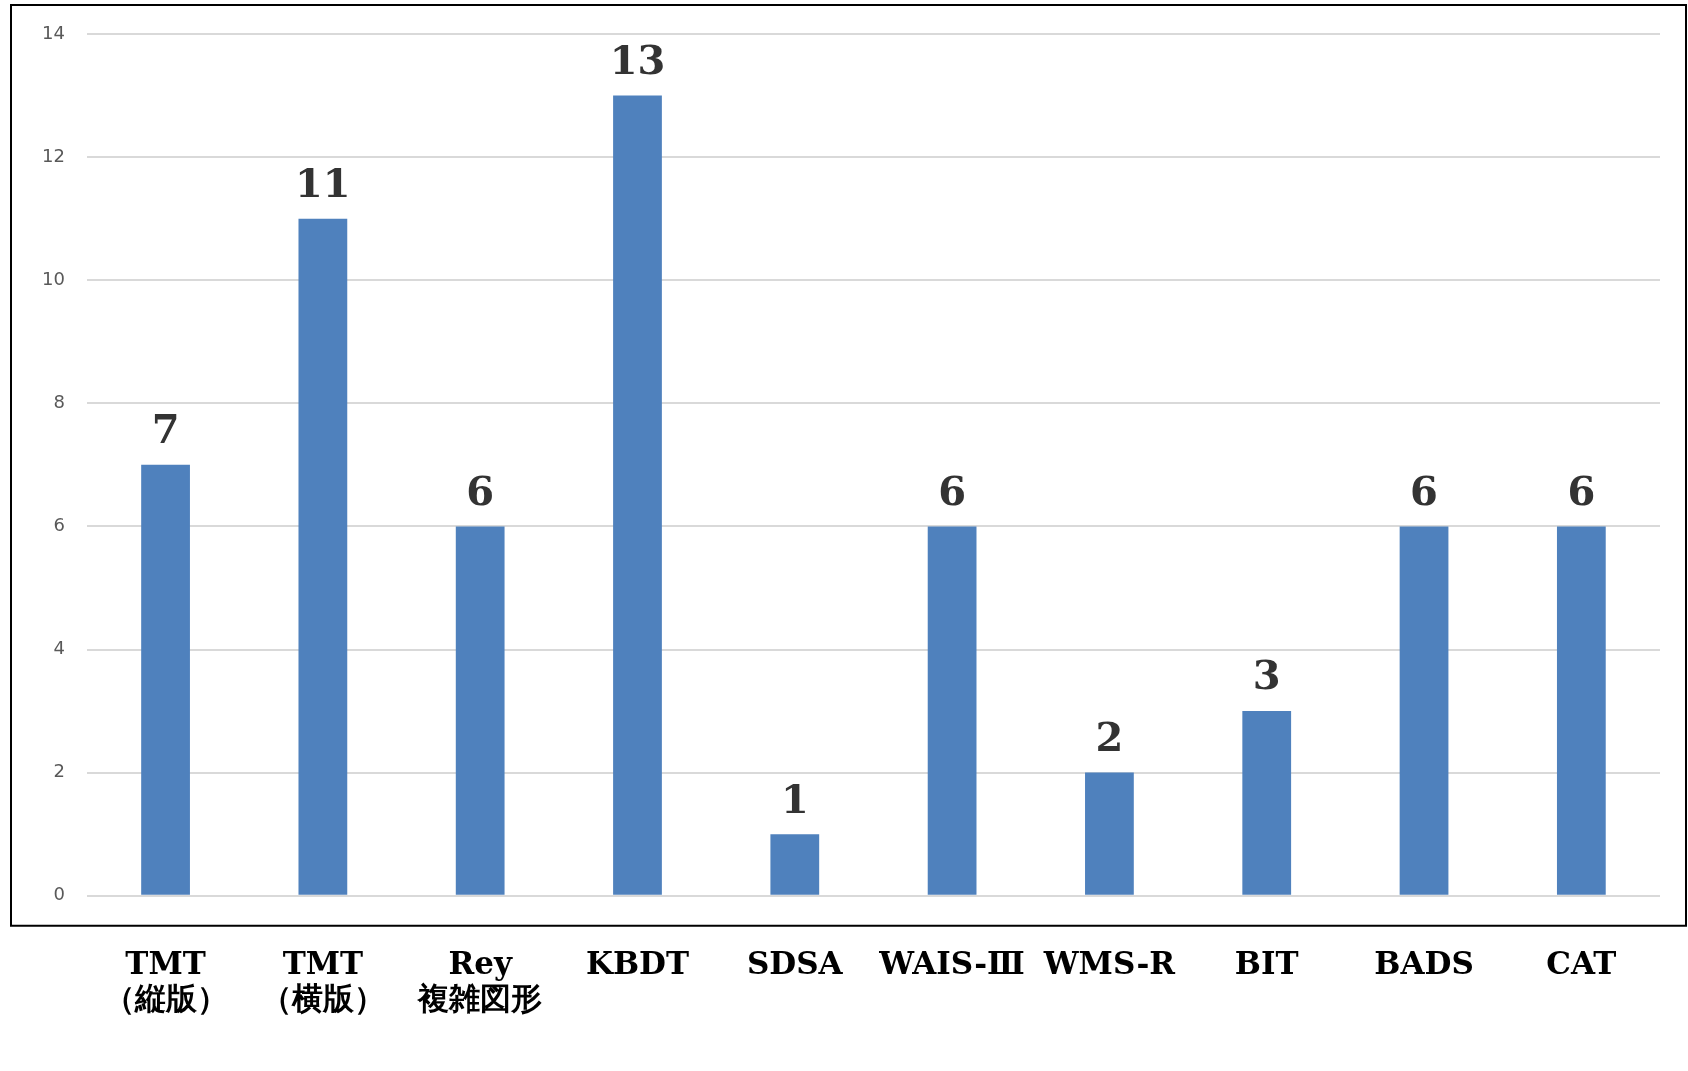 This screenshot has width=1688, height=1071. What do you see at coordinates (165, 980) in the screenshot?
I see `x-tick-label: TMT （縦版）` at bounding box center [165, 980].